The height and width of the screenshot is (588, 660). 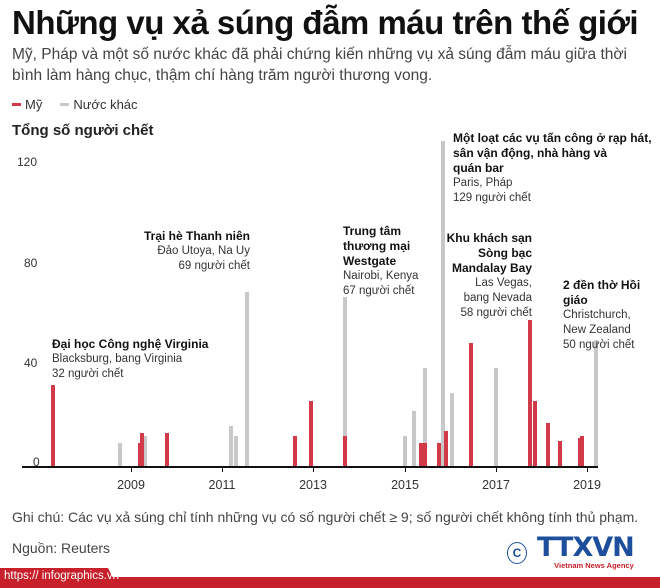 What do you see at coordinates (377, 246) in the screenshot?
I see `annotation-title: thương mại` at bounding box center [377, 246].